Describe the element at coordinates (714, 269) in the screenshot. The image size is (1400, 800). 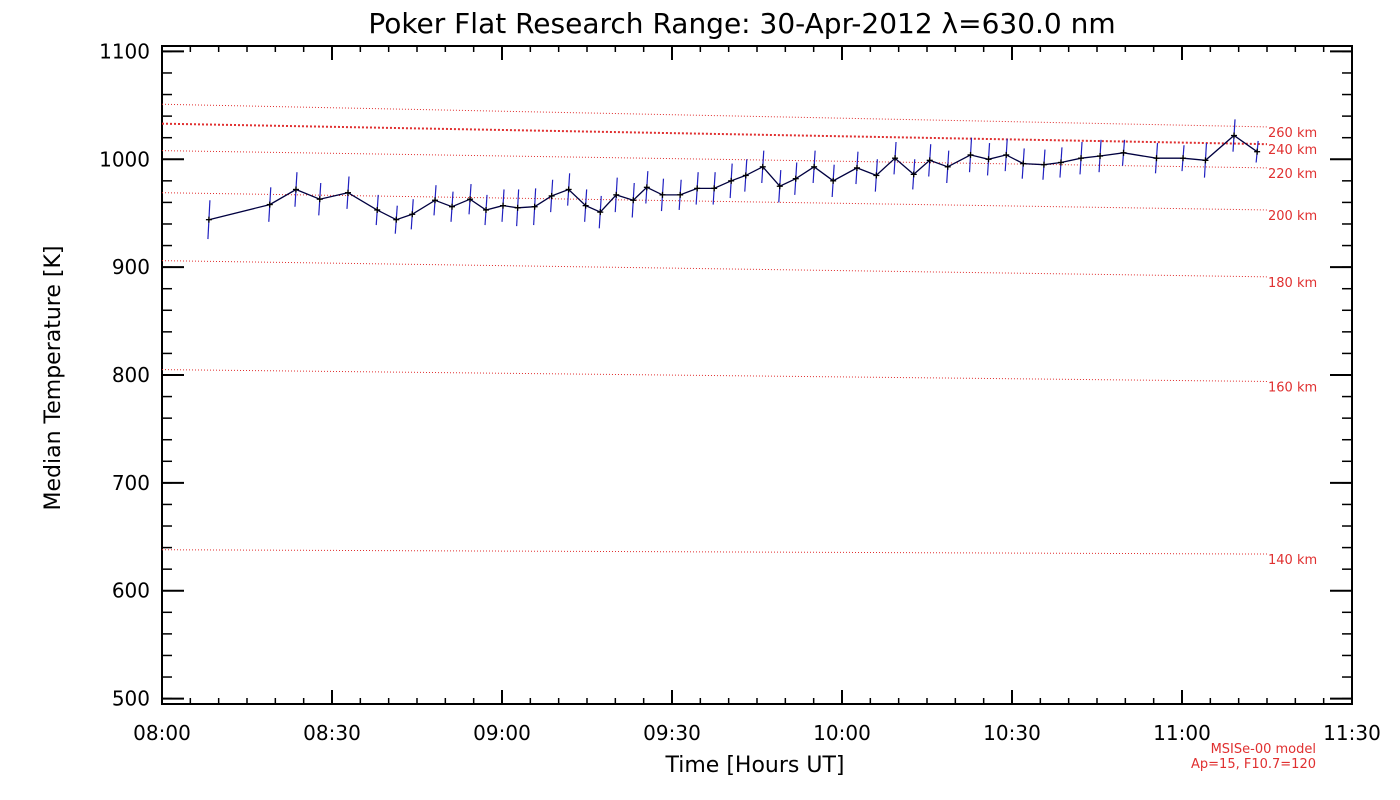
I see `model-line-180-km` at that location.